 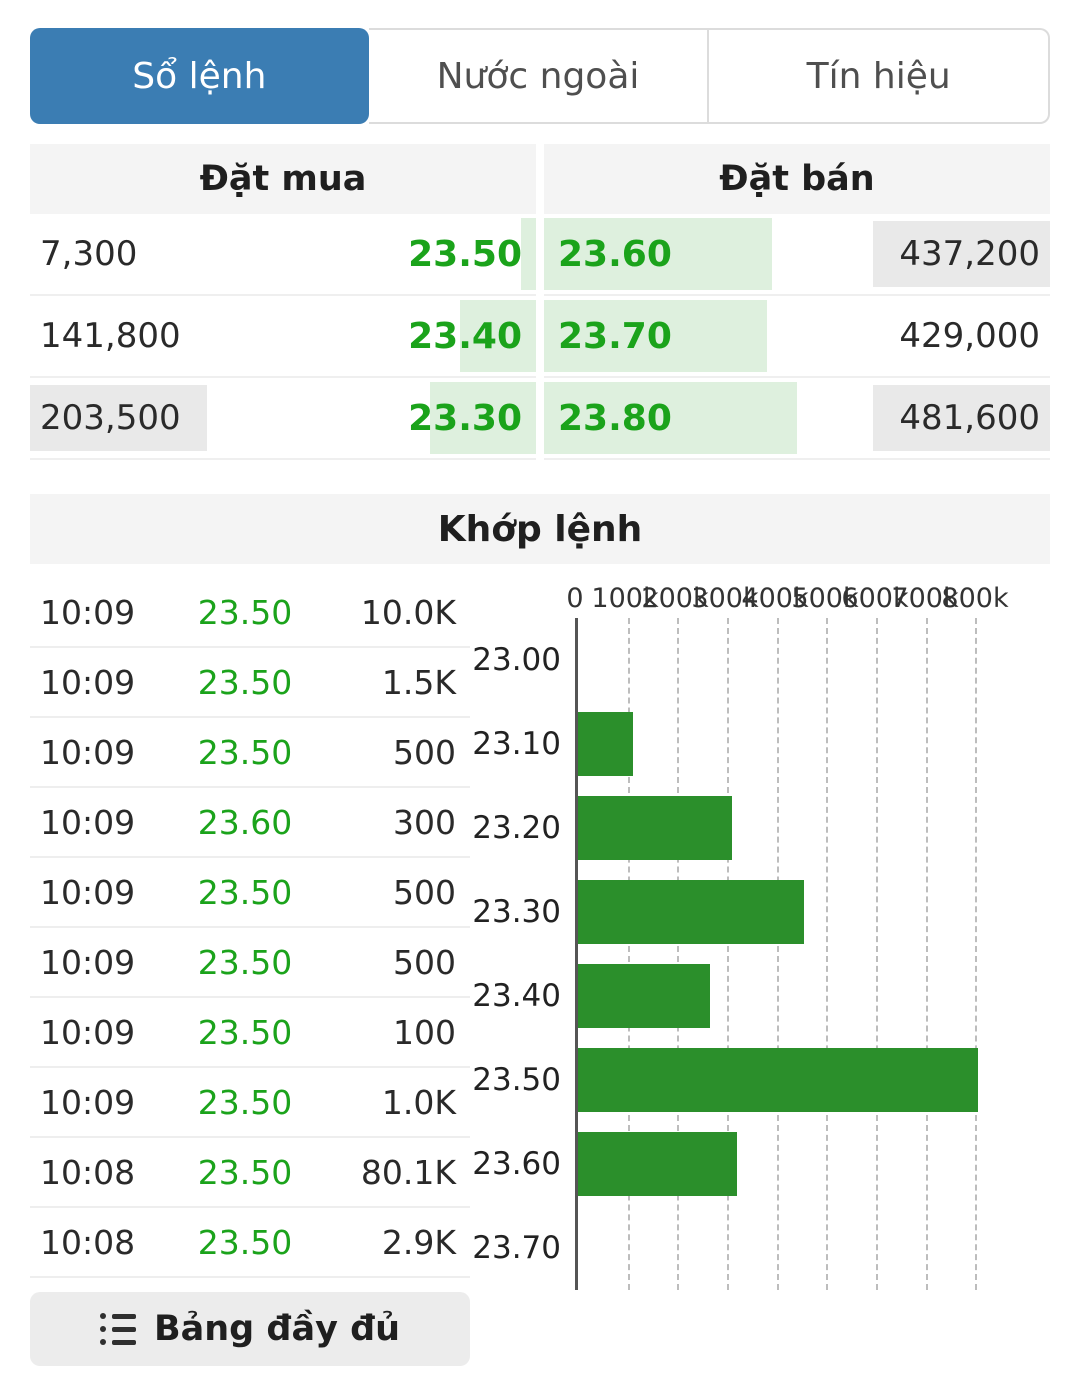 I want to click on trade-time: 10:08, so click(x=88, y=1172).